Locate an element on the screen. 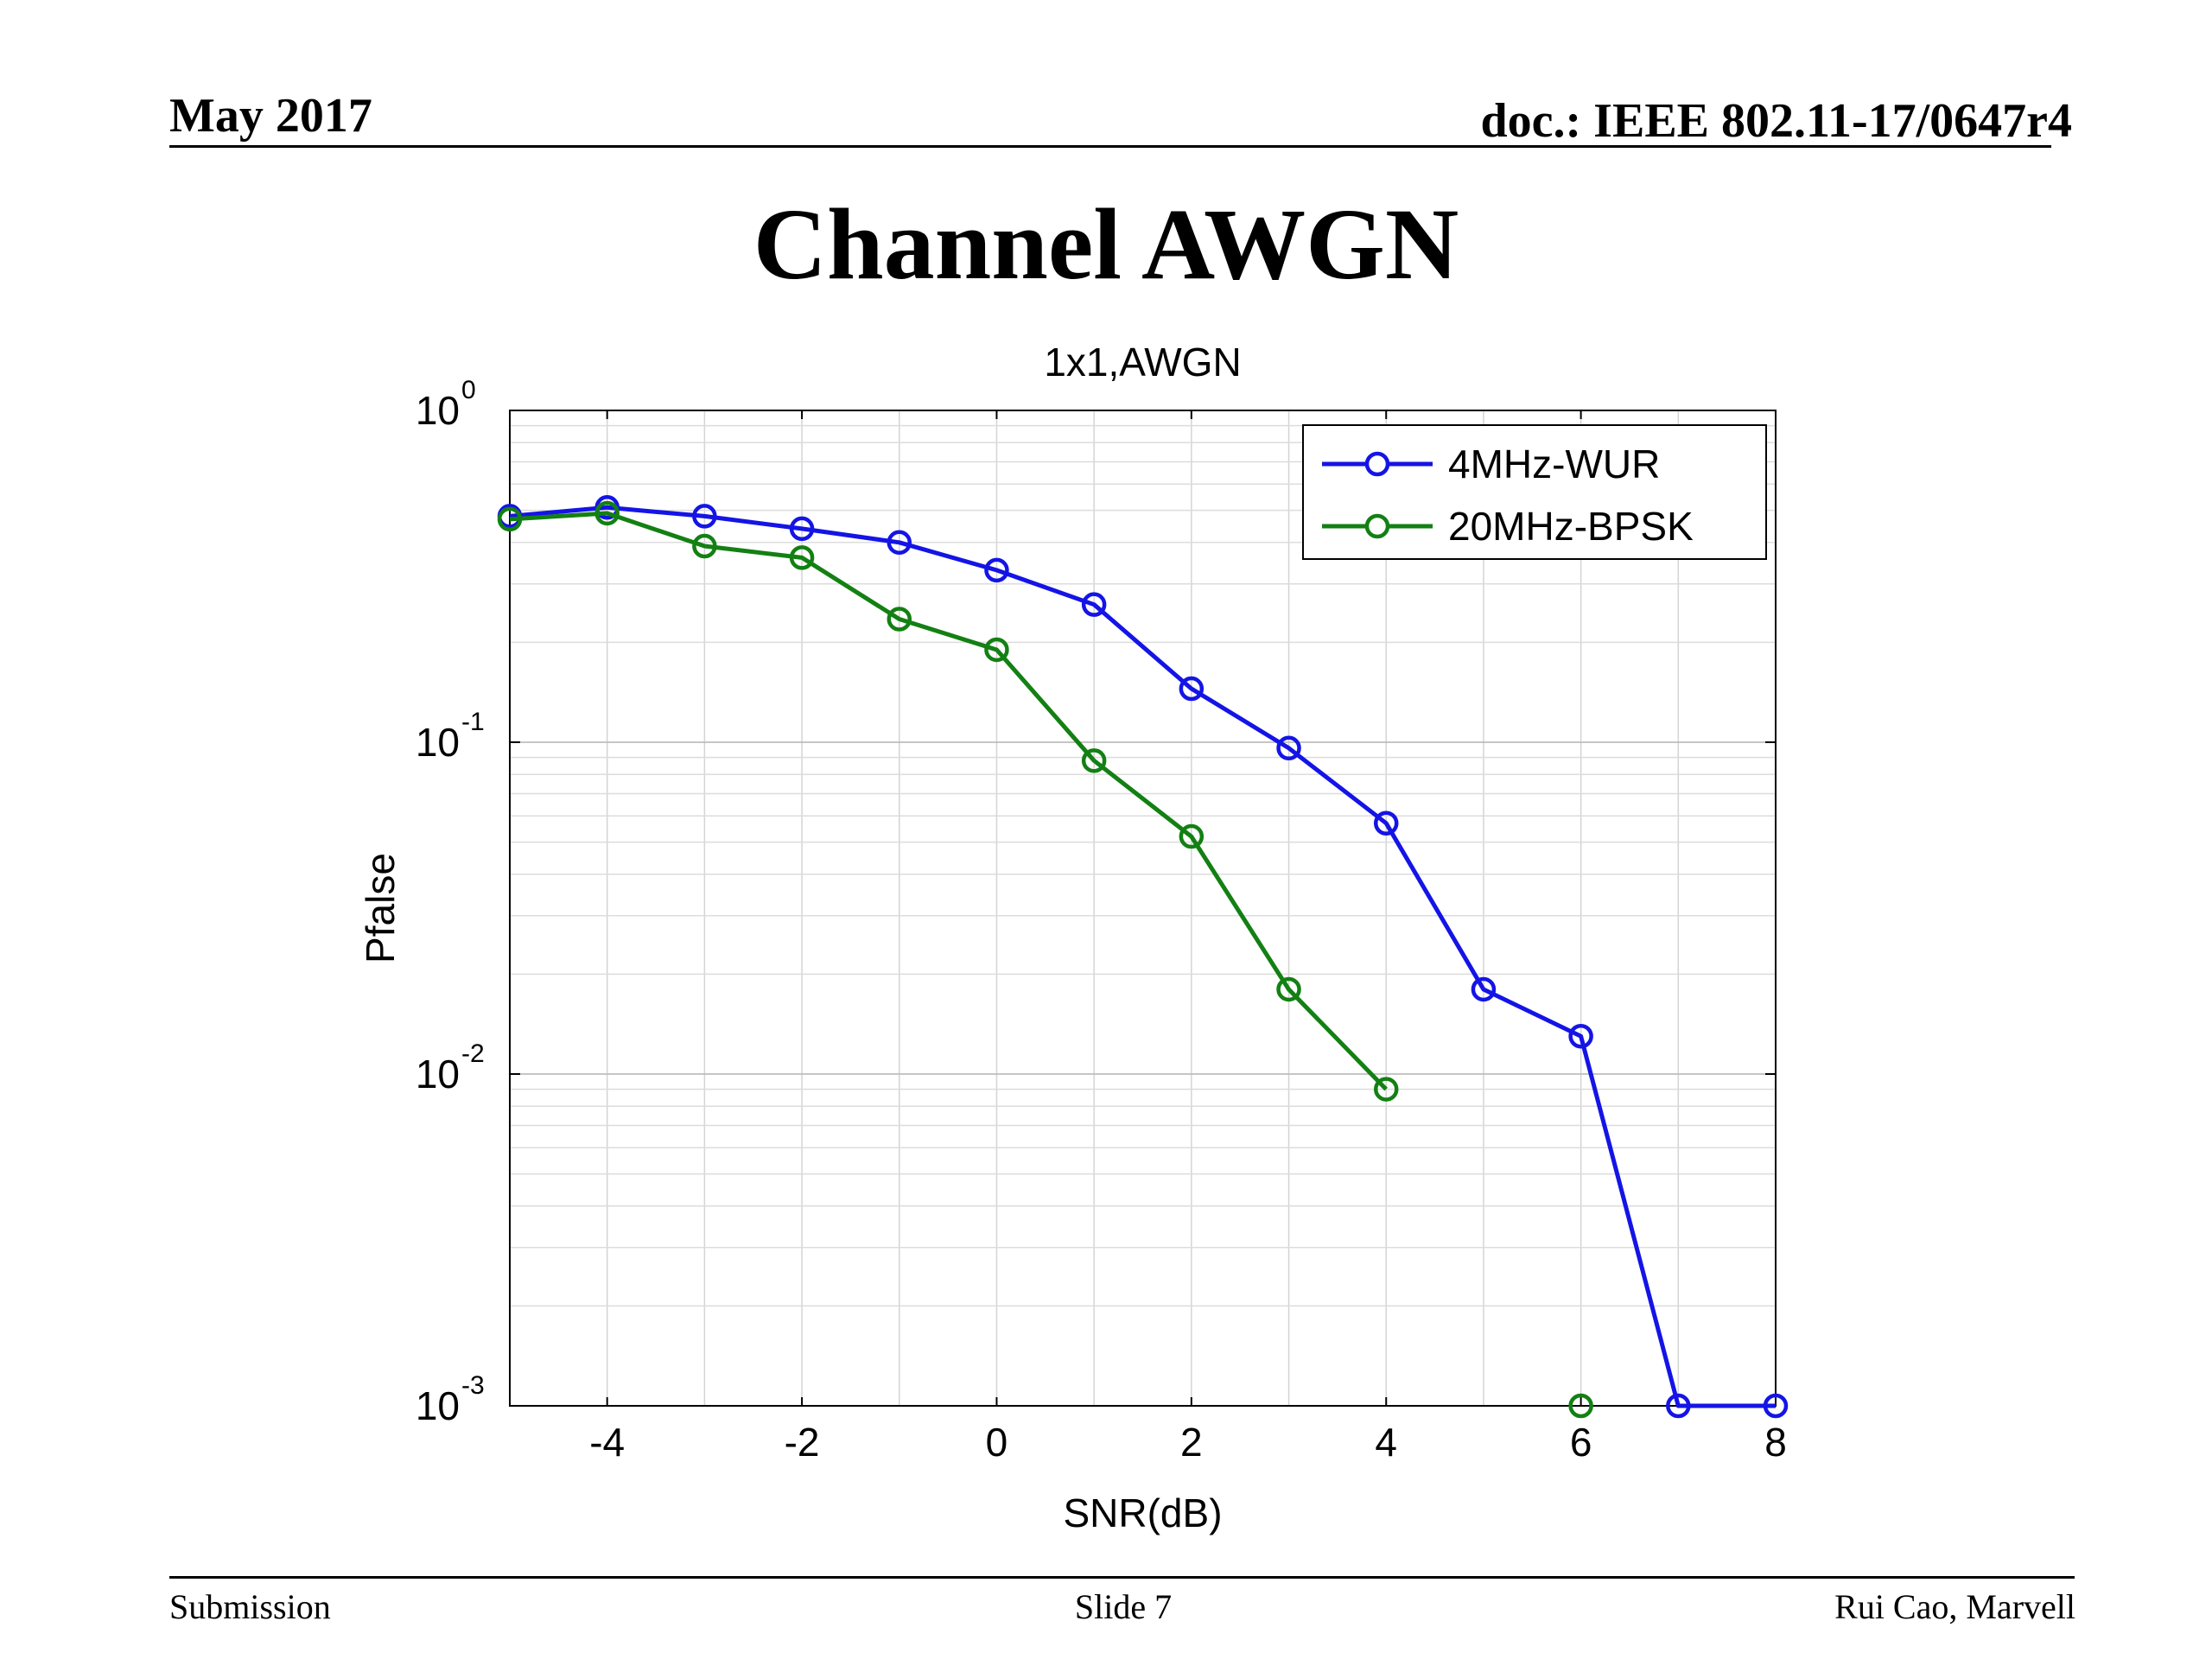  x-tick-label: -2 is located at coordinates (802, 1442).